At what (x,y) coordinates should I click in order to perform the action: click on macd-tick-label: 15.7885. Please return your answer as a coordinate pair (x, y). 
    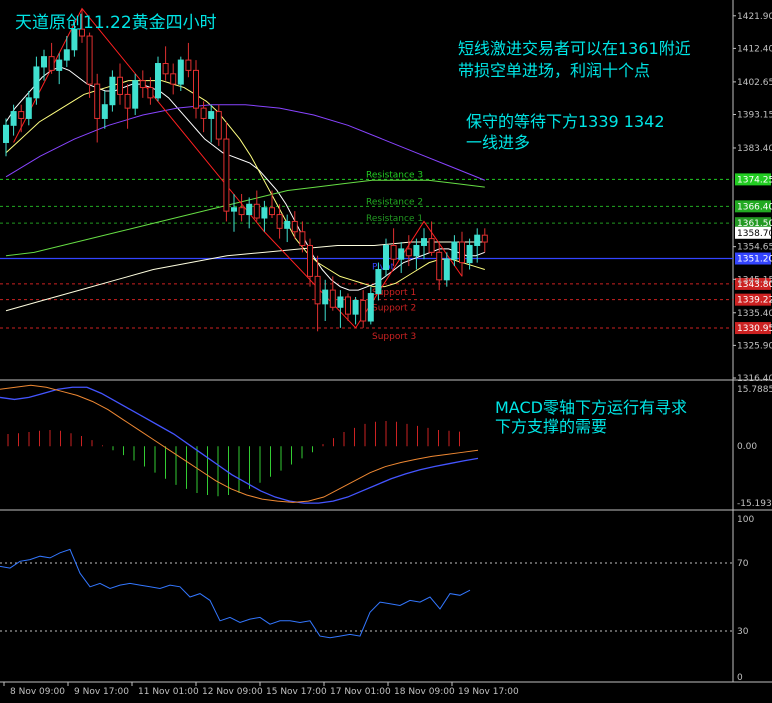
    Looking at the image, I should click on (754, 390).